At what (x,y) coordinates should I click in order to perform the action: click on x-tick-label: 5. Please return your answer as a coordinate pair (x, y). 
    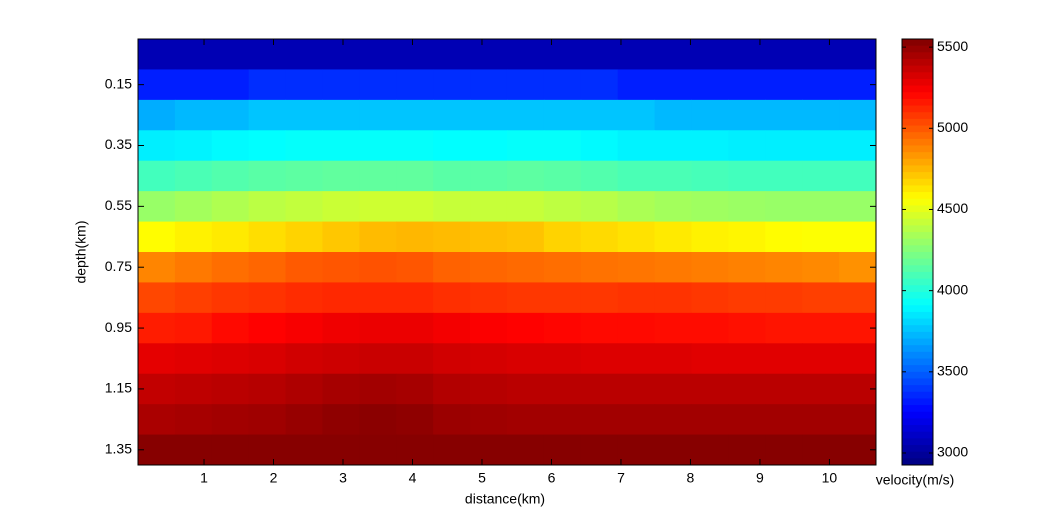
    Looking at the image, I should click on (482, 478).